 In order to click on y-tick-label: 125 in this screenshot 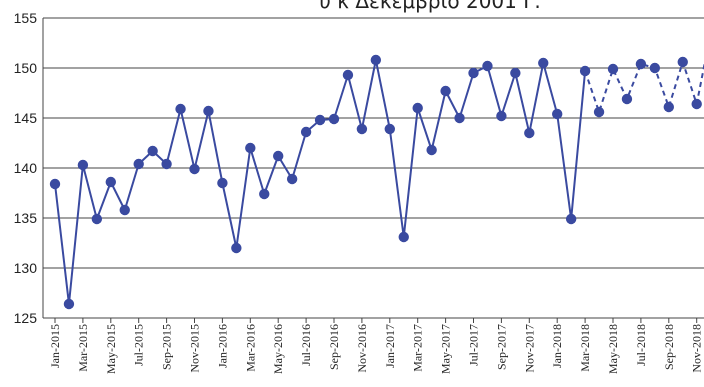, I will do `click(26, 318)`.